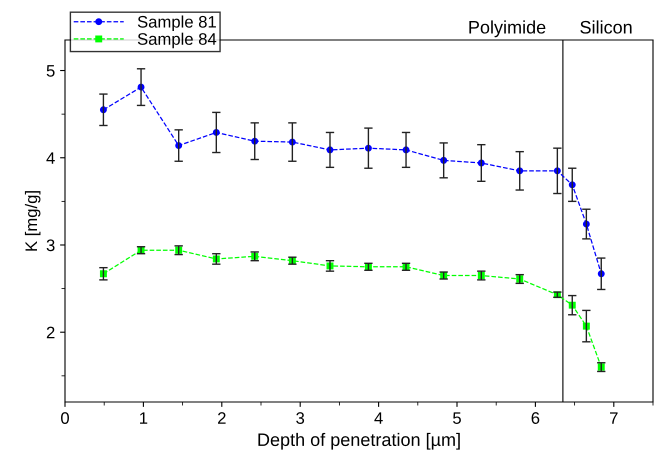 Image resolution: width=667 pixels, height=462 pixels. What do you see at coordinates (507, 29) in the screenshot?
I see `text: Polyimide` at bounding box center [507, 29].